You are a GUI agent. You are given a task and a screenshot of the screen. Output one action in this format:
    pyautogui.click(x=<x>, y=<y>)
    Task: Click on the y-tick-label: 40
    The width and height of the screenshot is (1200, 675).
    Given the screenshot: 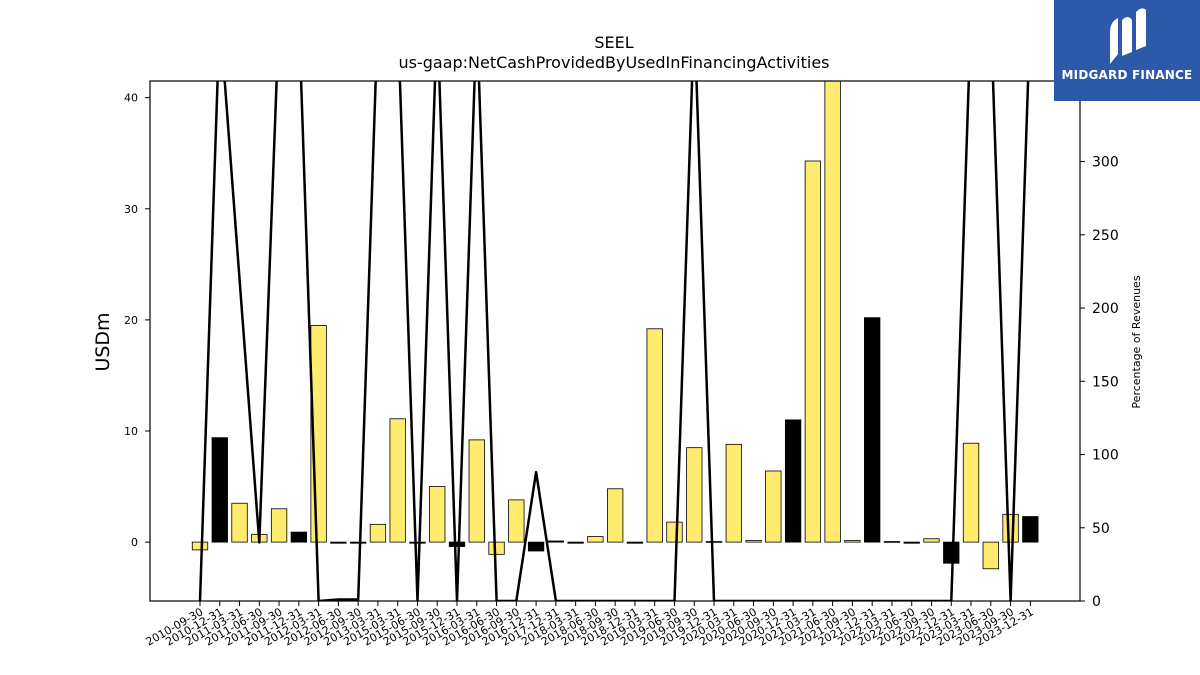 What is the action you would take?
    pyautogui.click(x=131, y=98)
    